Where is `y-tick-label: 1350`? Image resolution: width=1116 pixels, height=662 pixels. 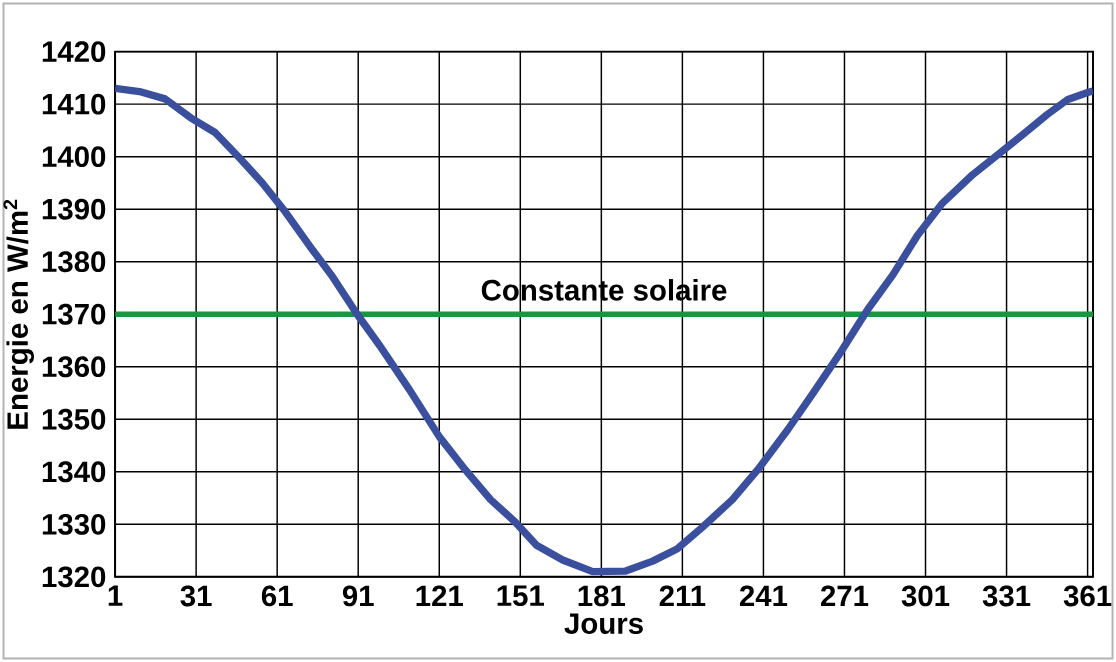 y-tick-label: 1350 is located at coordinates (74, 419).